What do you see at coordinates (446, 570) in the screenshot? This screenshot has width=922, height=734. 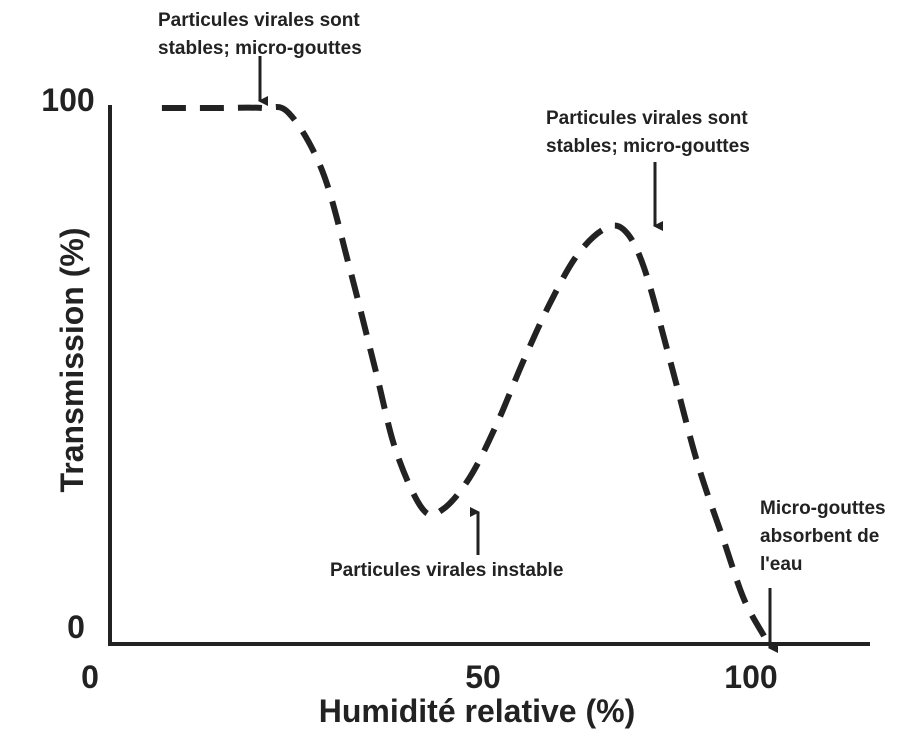 I see `annotation-text: Particules virales instable` at bounding box center [446, 570].